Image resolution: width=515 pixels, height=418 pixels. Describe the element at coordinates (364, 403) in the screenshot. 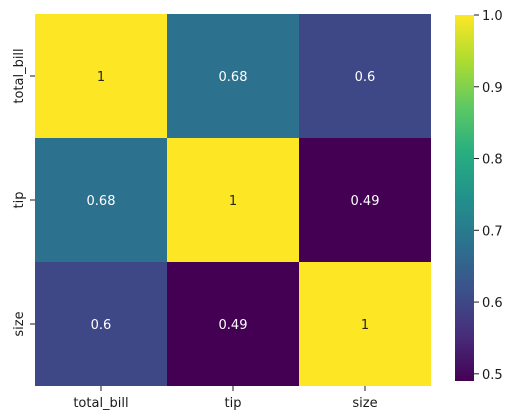

I see `x-tick-label: size` at that location.